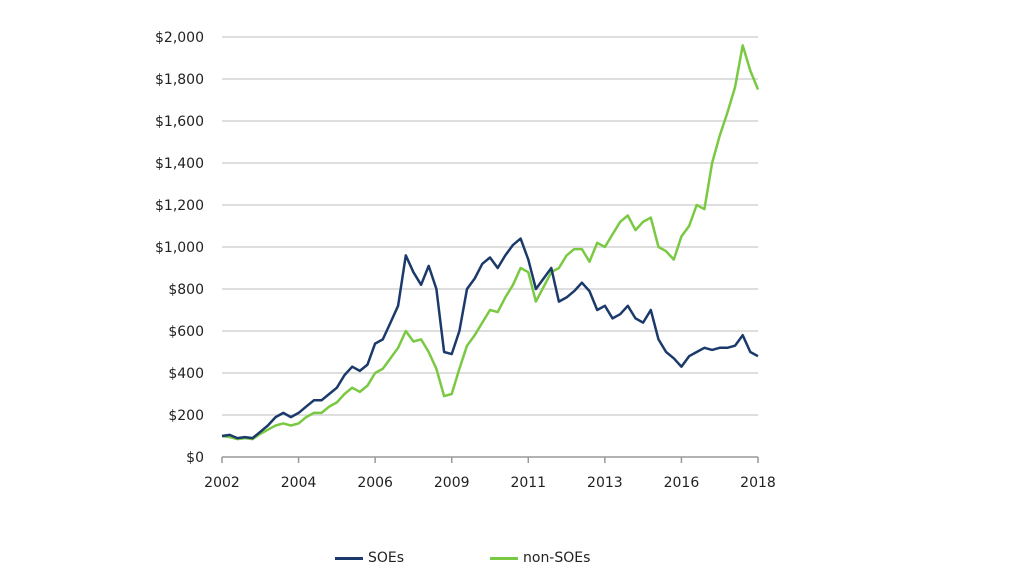 Image resolution: width=1024 pixels, height=576 pixels. I want to click on y-tick-label: $600, so click(186, 332).